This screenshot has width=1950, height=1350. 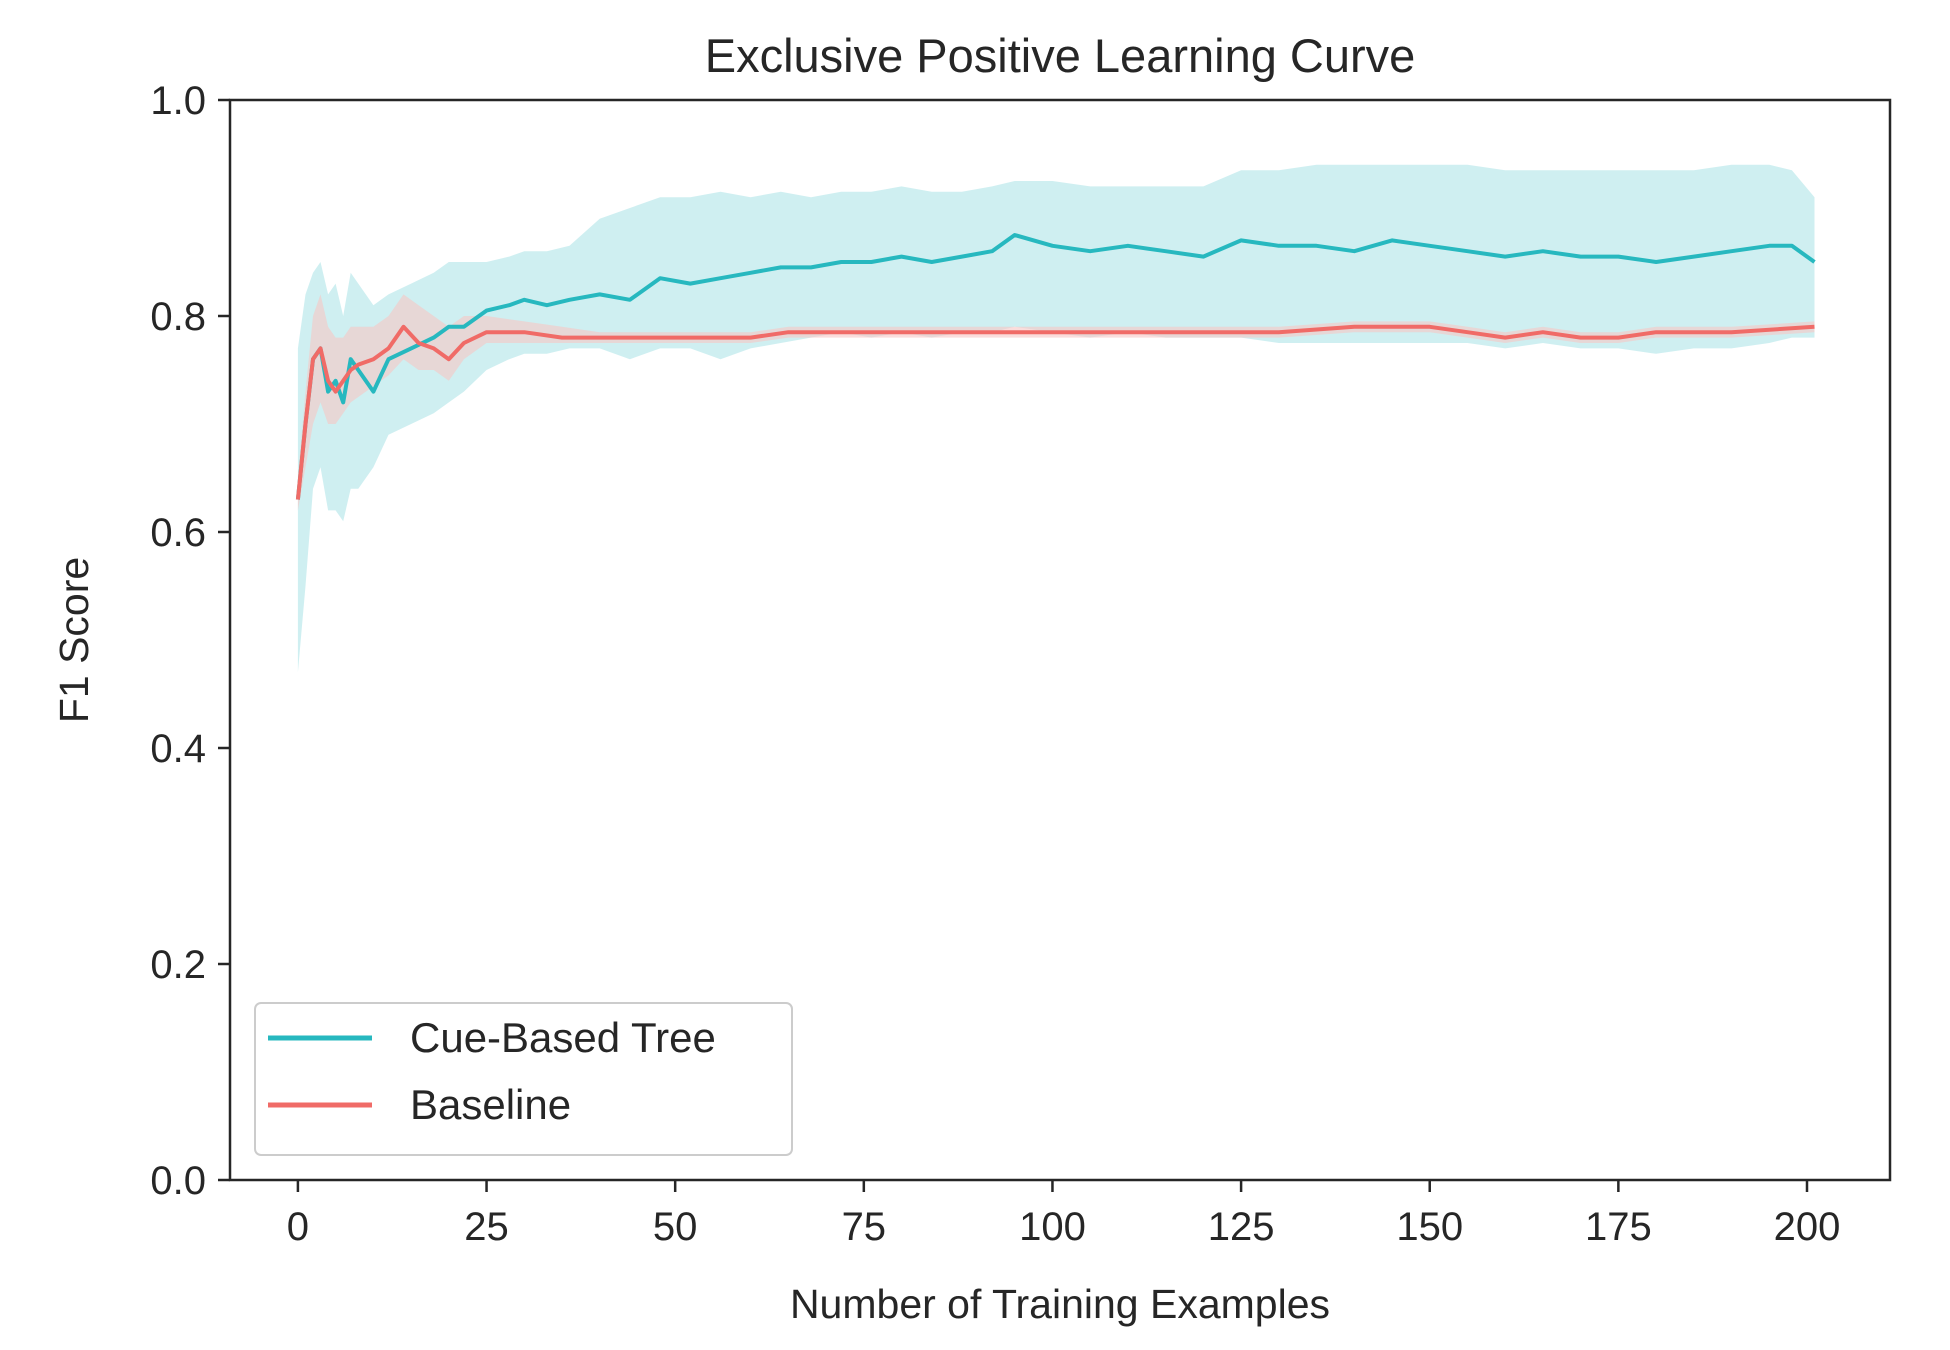 What do you see at coordinates (1618, 1227) in the screenshot?
I see `x-tick-label: 175` at bounding box center [1618, 1227].